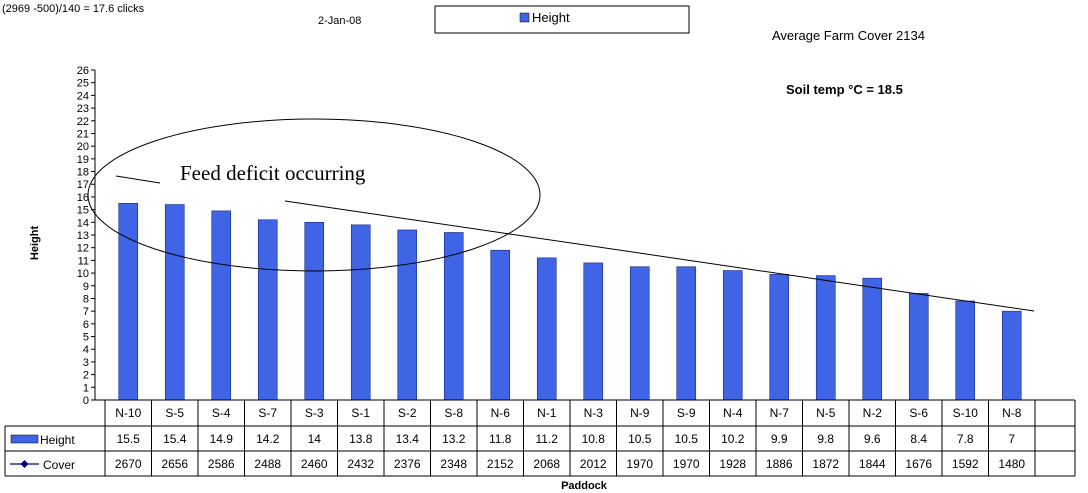 This screenshot has height=493, width=1088. What do you see at coordinates (83, 249) in the screenshot?
I see `y-tick-label: 12` at bounding box center [83, 249].